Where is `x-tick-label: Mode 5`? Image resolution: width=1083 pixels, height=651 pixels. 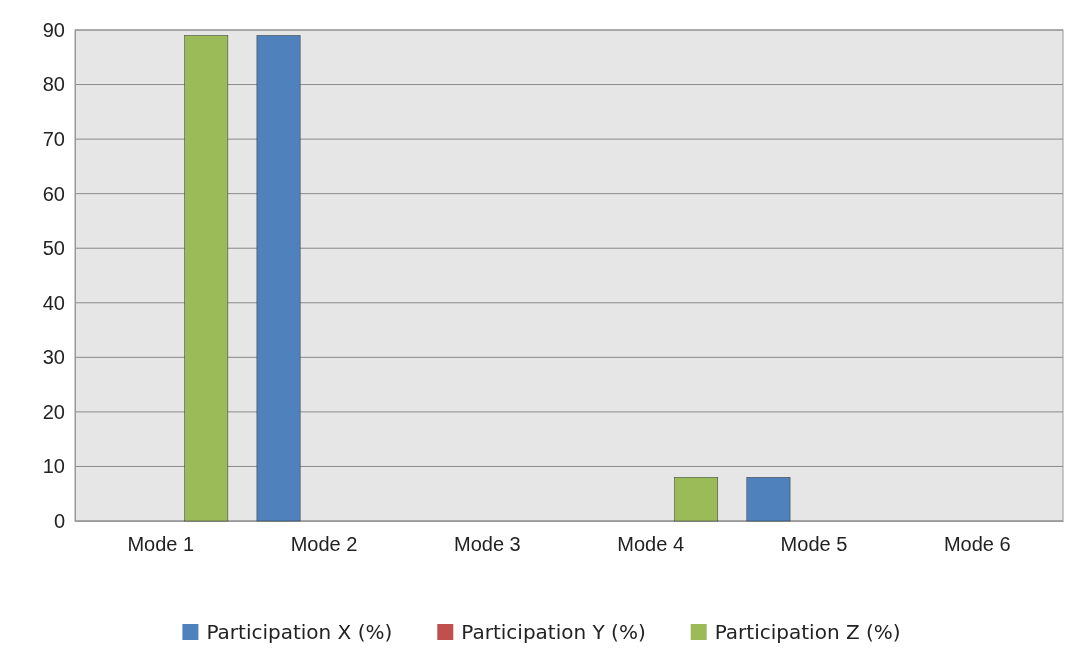
x-tick-label: Mode 5 is located at coordinates (814, 544).